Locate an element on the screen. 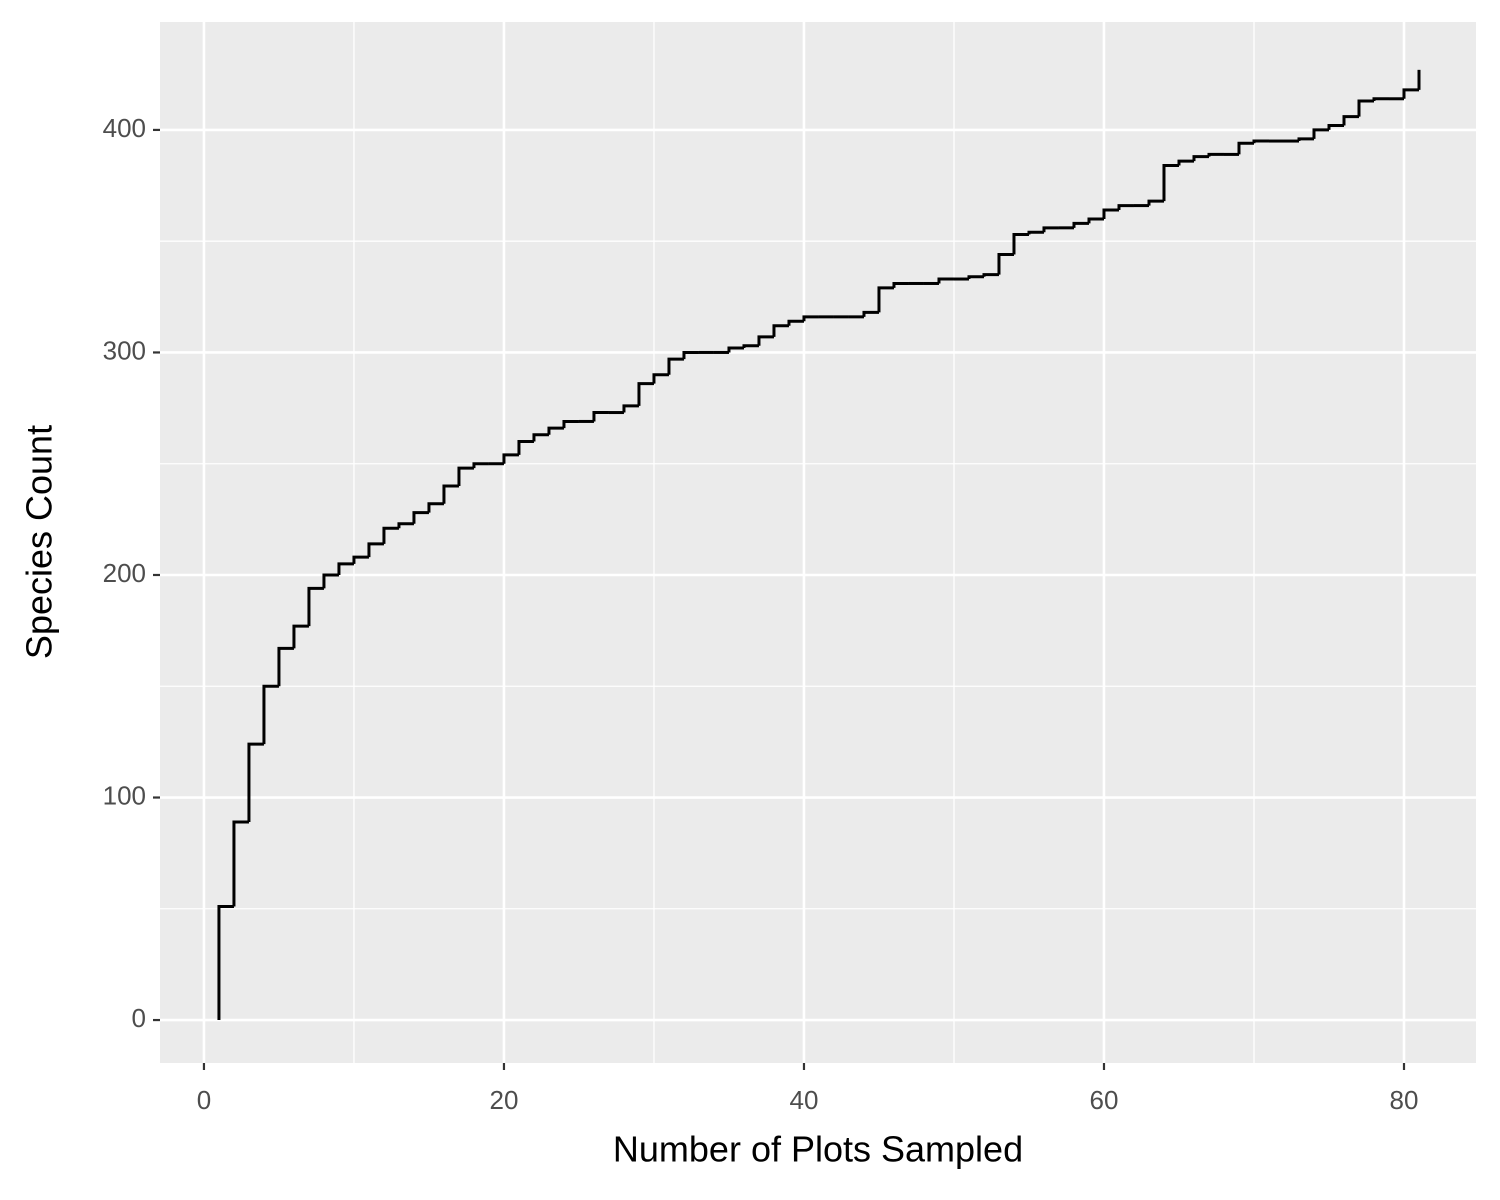 The height and width of the screenshot is (1200, 1500). y-tick-label: 400 is located at coordinates (124, 128).